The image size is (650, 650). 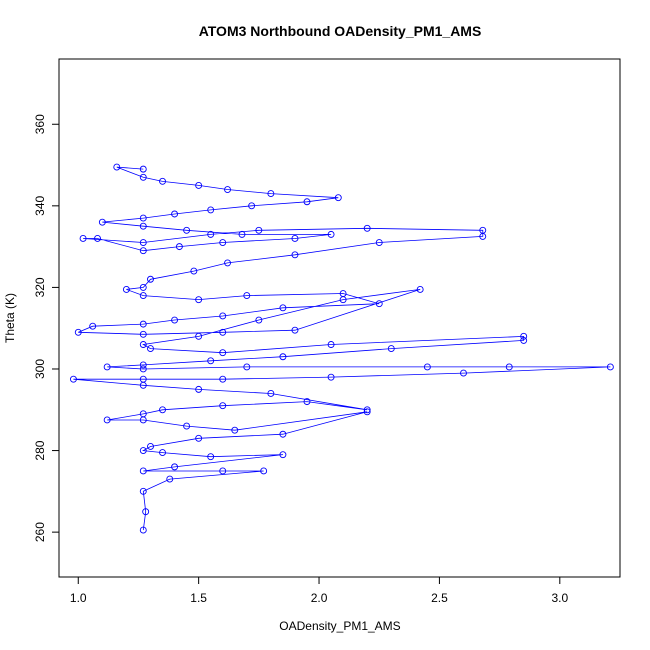 I want to click on y-tick-label: 280, so click(x=40, y=450).